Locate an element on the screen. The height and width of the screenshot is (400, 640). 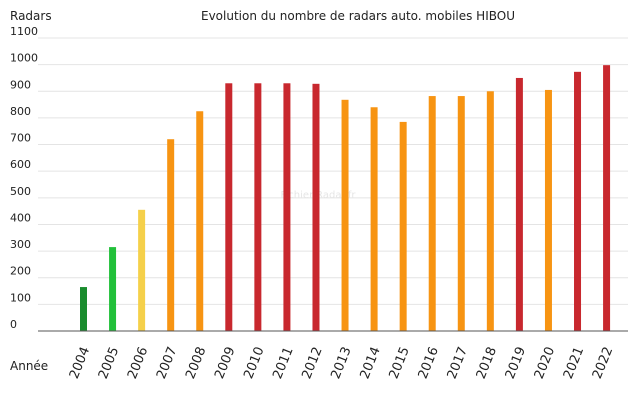
x-tick-label: 2013 is located at coordinates (341, 363).